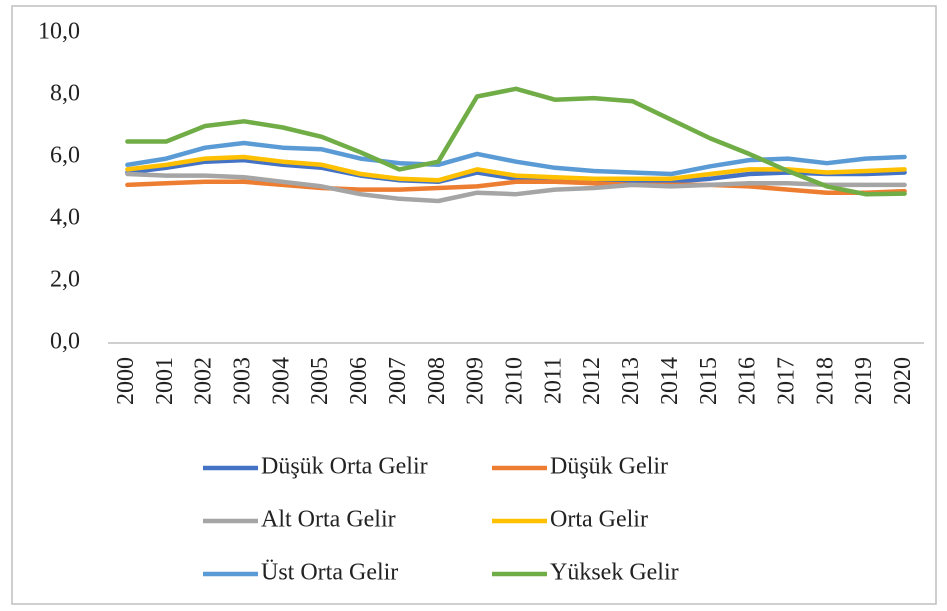 The width and height of the screenshot is (947, 611). I want to click on x-tick-label: 2009, so click(476, 381).